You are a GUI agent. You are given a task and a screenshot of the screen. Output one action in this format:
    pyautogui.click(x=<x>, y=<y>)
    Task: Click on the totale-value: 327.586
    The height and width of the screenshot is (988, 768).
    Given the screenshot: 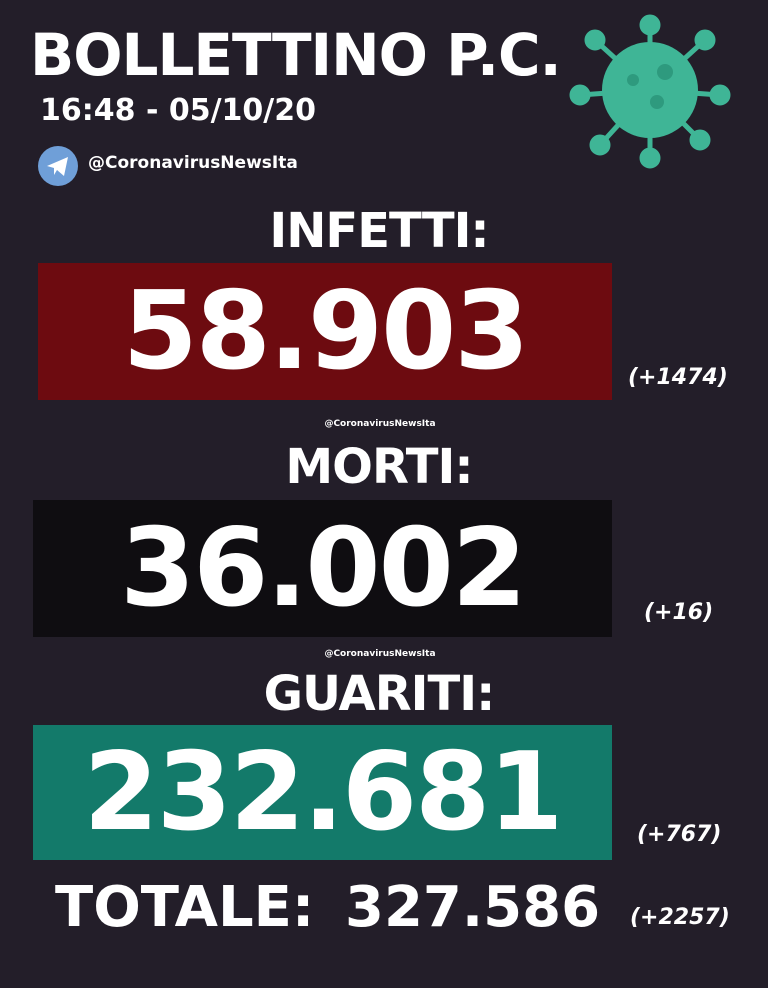 What is the action you would take?
    pyautogui.click(x=473, y=907)
    